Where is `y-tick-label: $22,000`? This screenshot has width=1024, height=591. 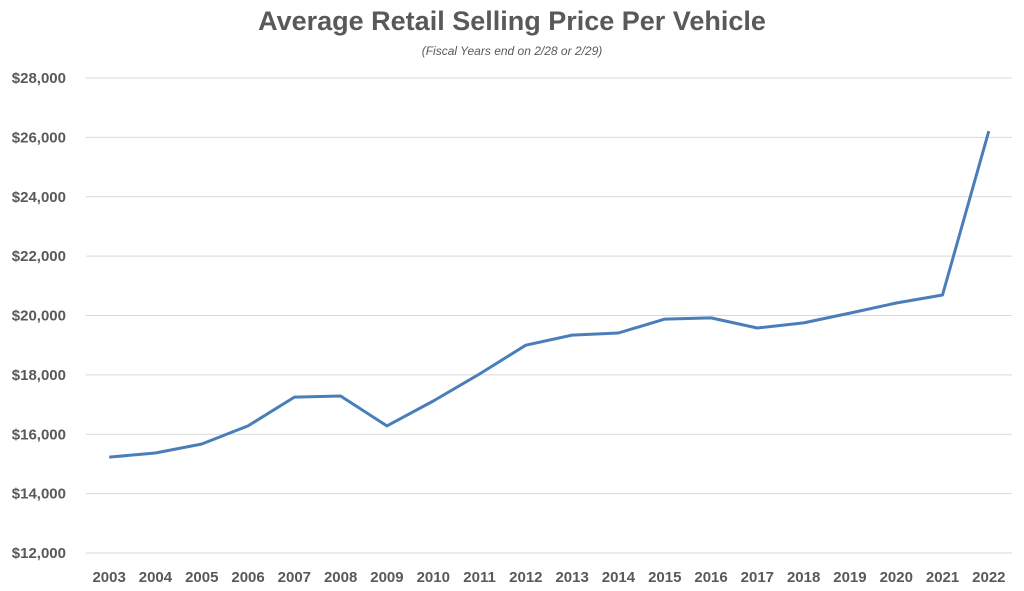
y-tick-label: $22,000 is located at coordinates (39, 256).